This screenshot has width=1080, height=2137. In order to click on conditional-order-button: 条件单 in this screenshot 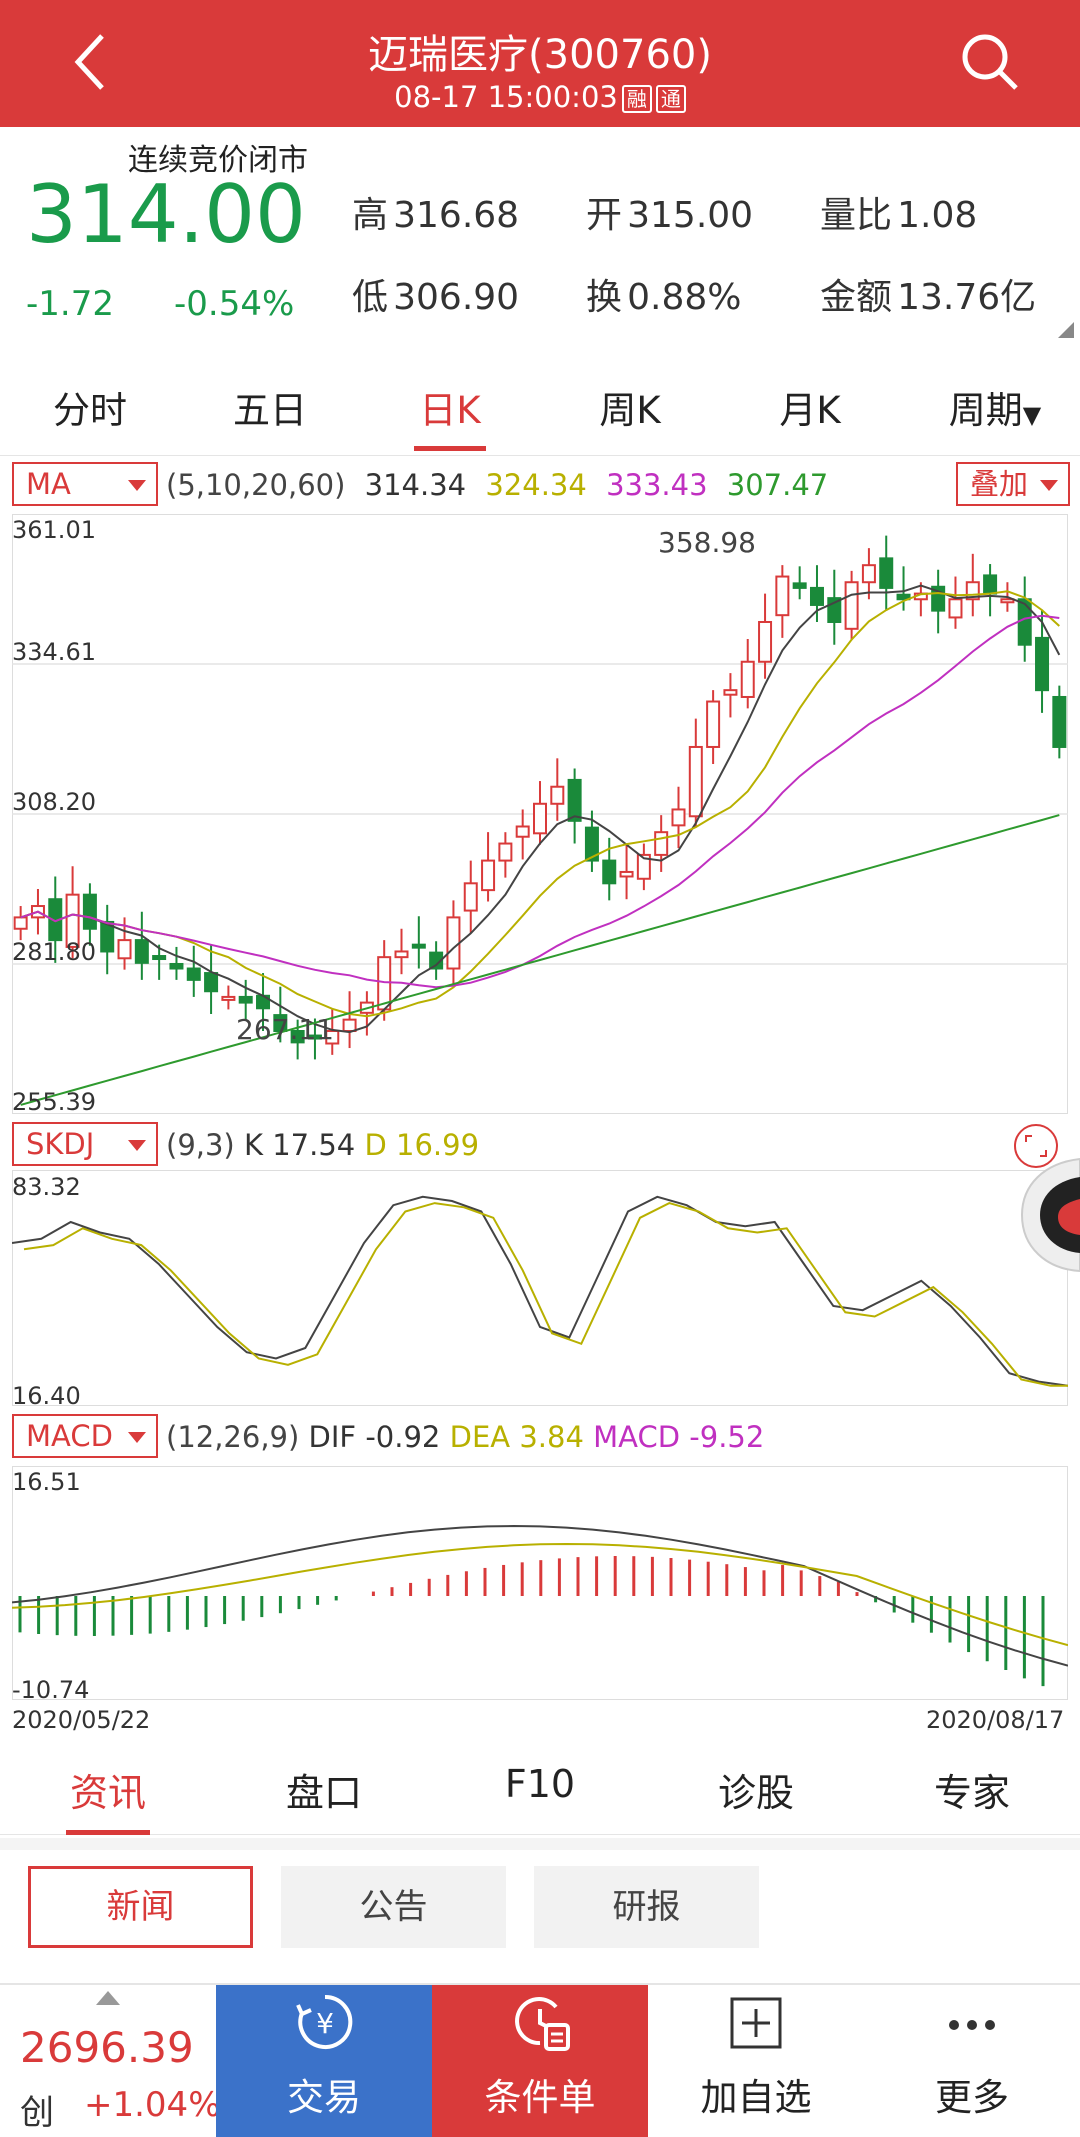, I will do `click(540, 2061)`.